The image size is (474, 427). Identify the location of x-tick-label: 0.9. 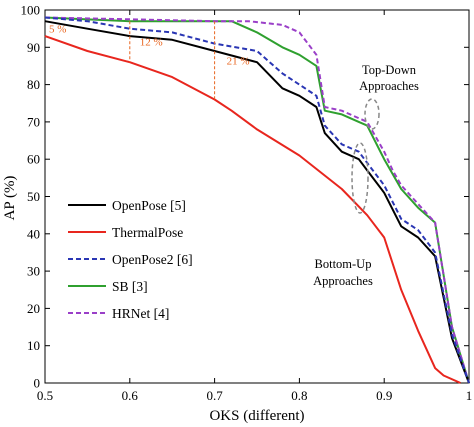
(384, 395).